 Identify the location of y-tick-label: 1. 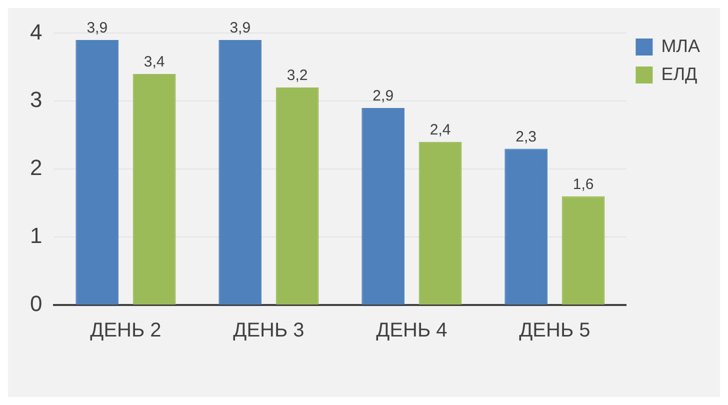
(36, 235).